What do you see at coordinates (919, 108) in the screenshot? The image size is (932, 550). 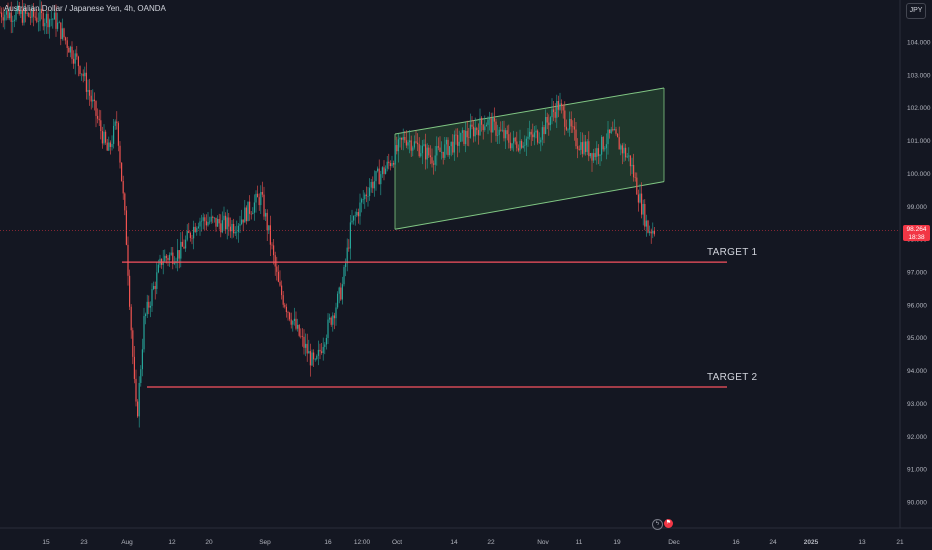 I see `price-tick-label: 102.000` at bounding box center [919, 108].